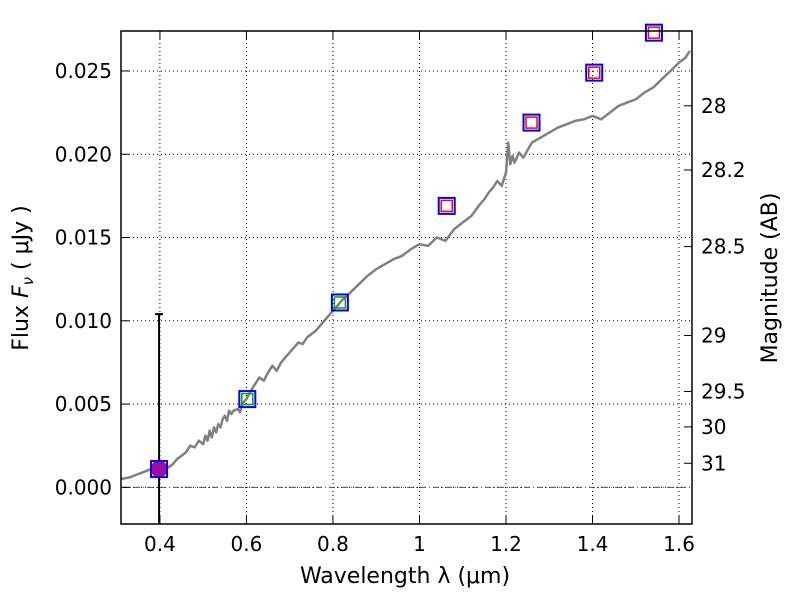 This screenshot has height=600, width=800. What do you see at coordinates (713, 335) in the screenshot?
I see `y2-tick-label: 29` at bounding box center [713, 335].